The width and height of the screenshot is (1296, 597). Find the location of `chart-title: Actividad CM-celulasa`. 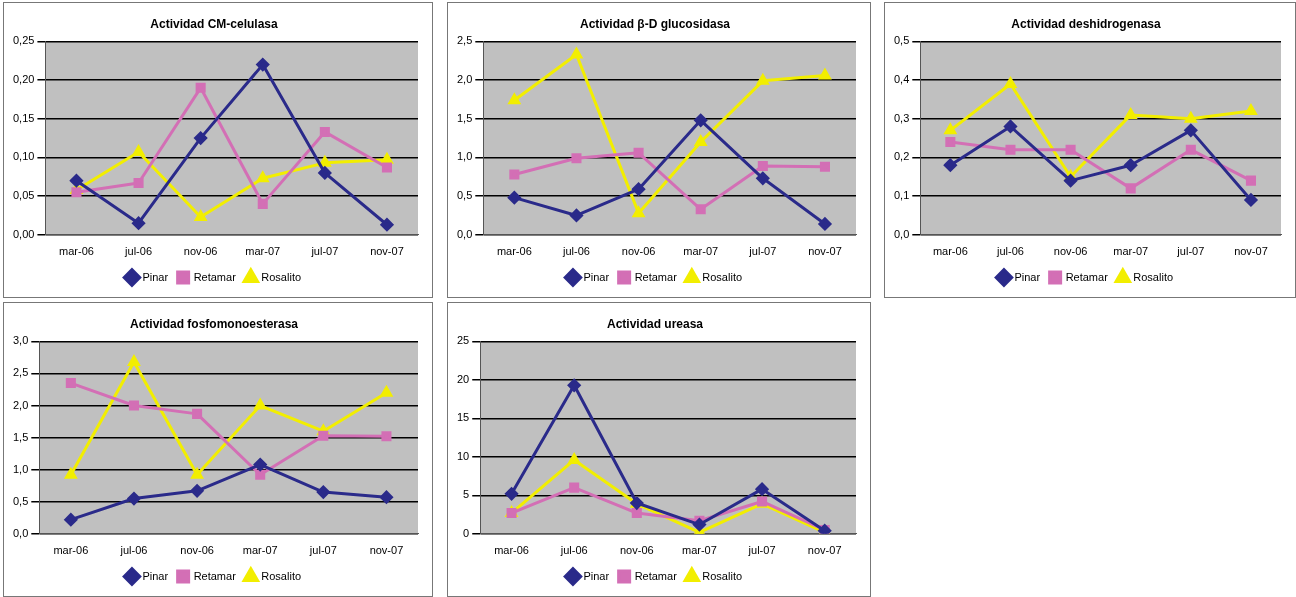

chart-title: Actividad CM-celulasa is located at coordinates (214, 23).